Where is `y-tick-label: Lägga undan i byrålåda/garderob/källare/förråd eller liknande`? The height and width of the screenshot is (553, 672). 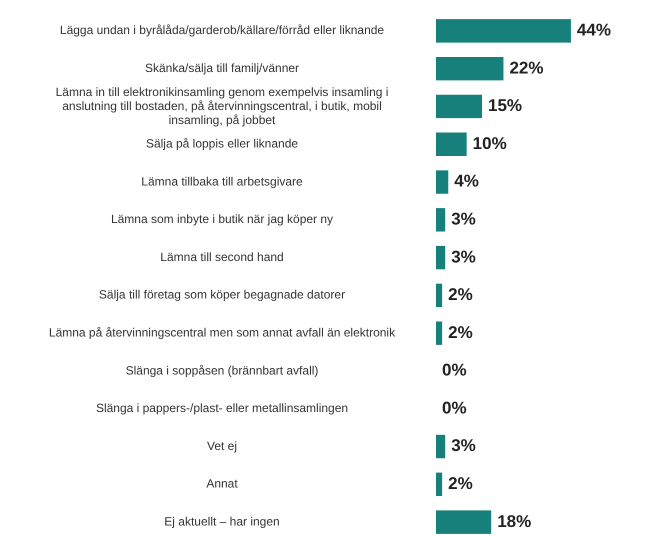
y-tick-label: Lägga undan i byrålåda/garderob/källare/förråd eller liknande is located at coordinates (222, 30).